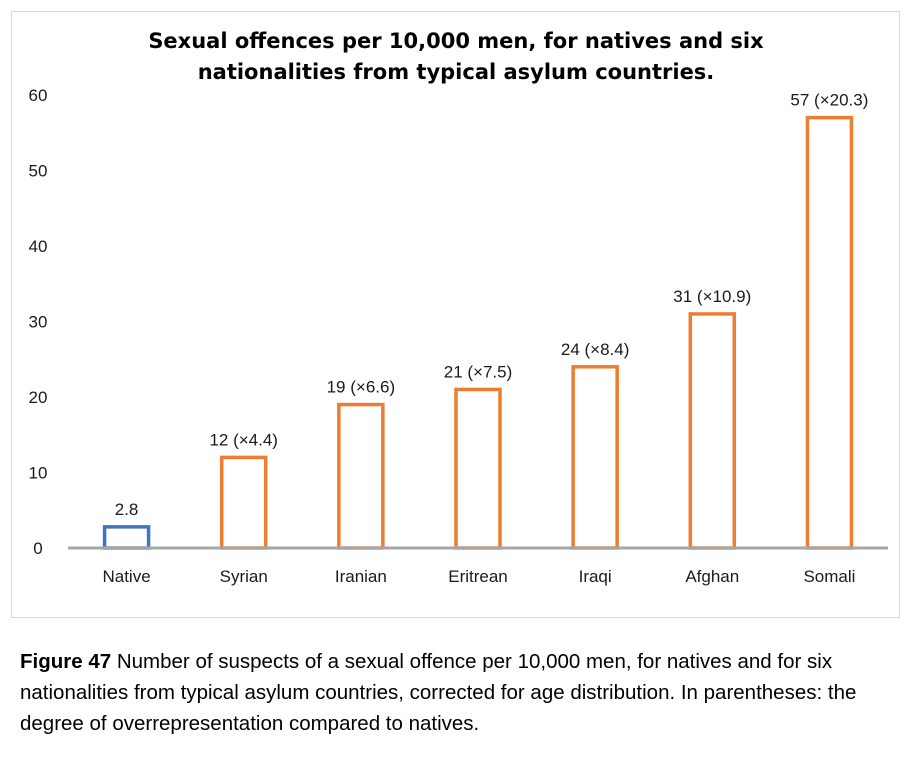 The width and height of the screenshot is (913, 763). Describe the element at coordinates (829, 576) in the screenshot. I see `x-tick-label-somali: Somali` at that location.